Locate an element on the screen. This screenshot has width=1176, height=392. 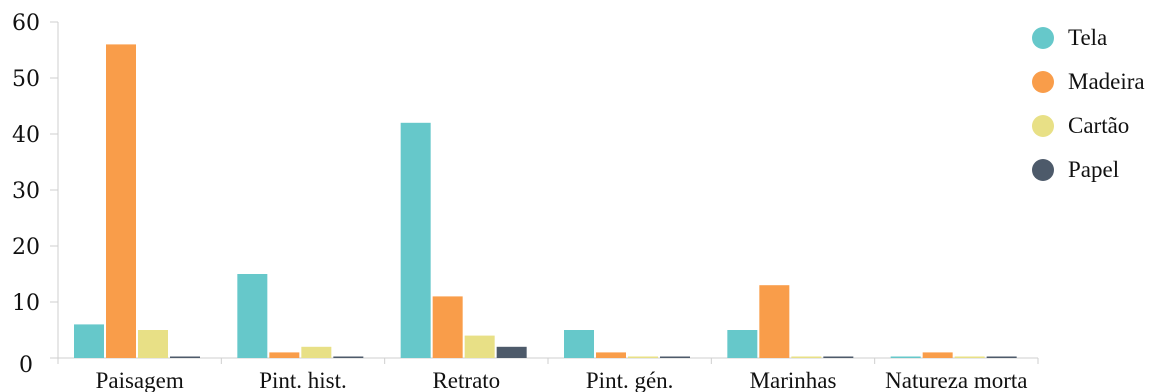
bar-cartão-2 is located at coordinates (479, 346).